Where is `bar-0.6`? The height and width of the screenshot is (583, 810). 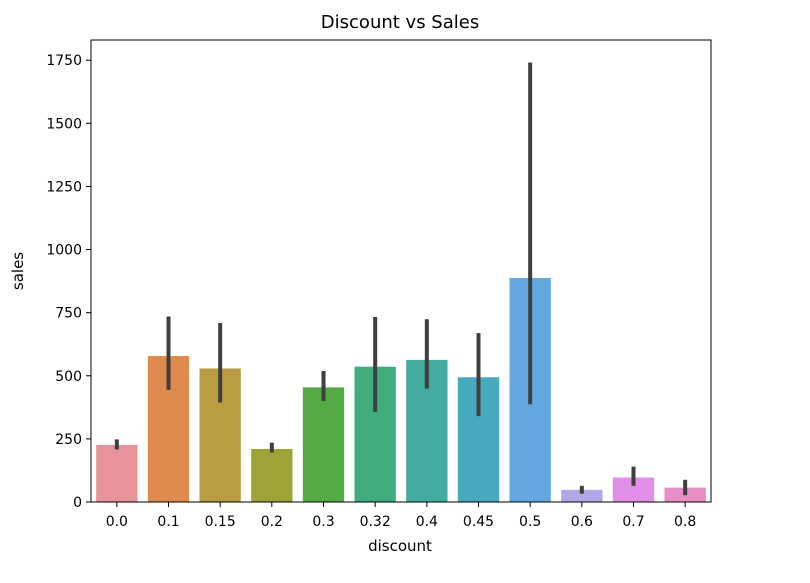
bar-0.6 is located at coordinates (582, 495).